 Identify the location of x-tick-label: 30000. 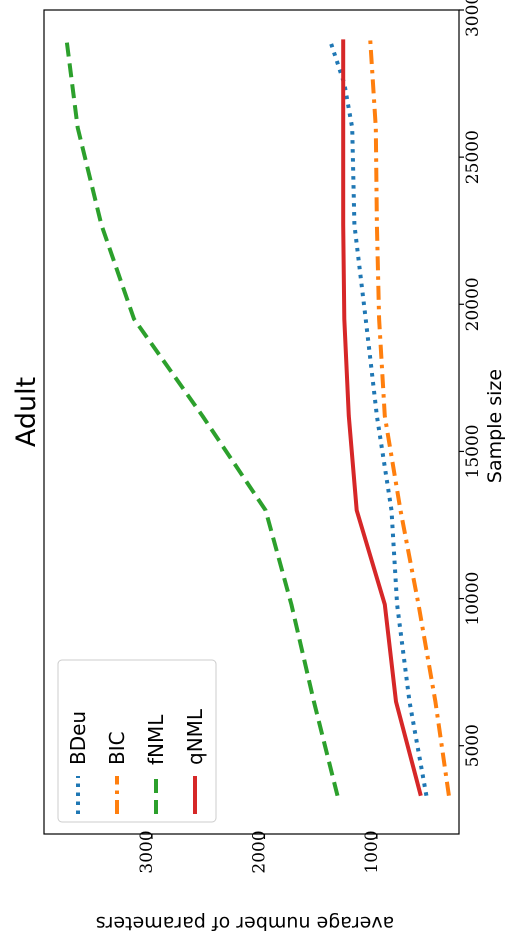
(473, 18).